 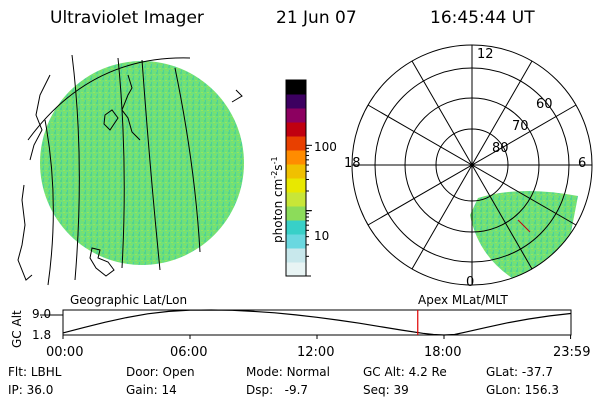 I want to click on time-label: 16:45:44 UT, so click(x=482, y=18).